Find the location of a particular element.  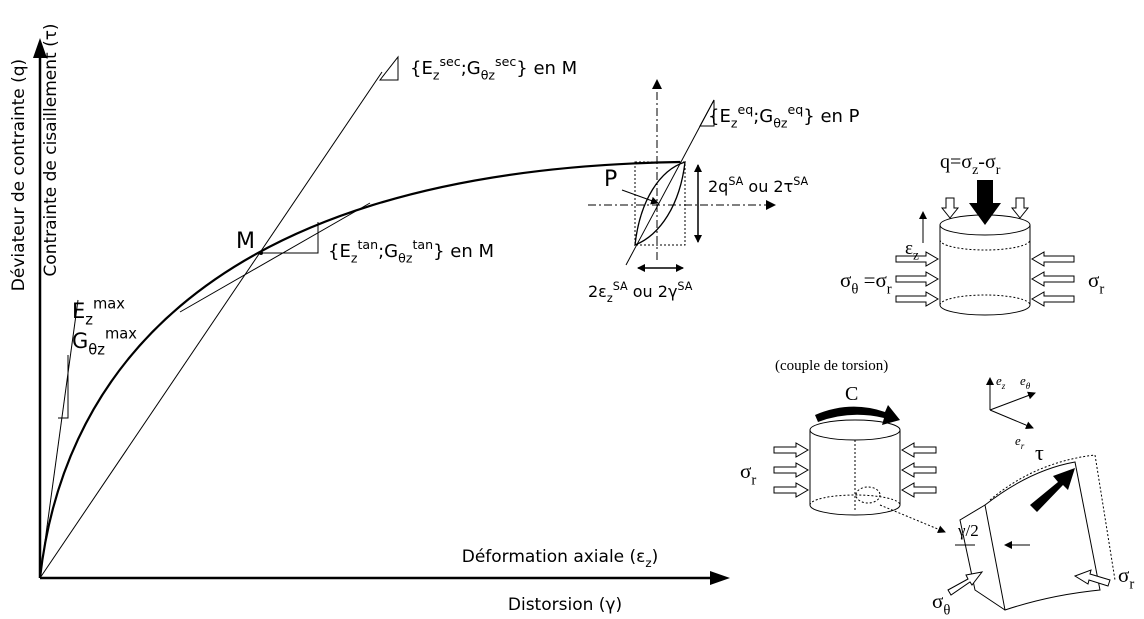

text-run: Contrainte de cisaillement (τ) is located at coordinates (51, 149).